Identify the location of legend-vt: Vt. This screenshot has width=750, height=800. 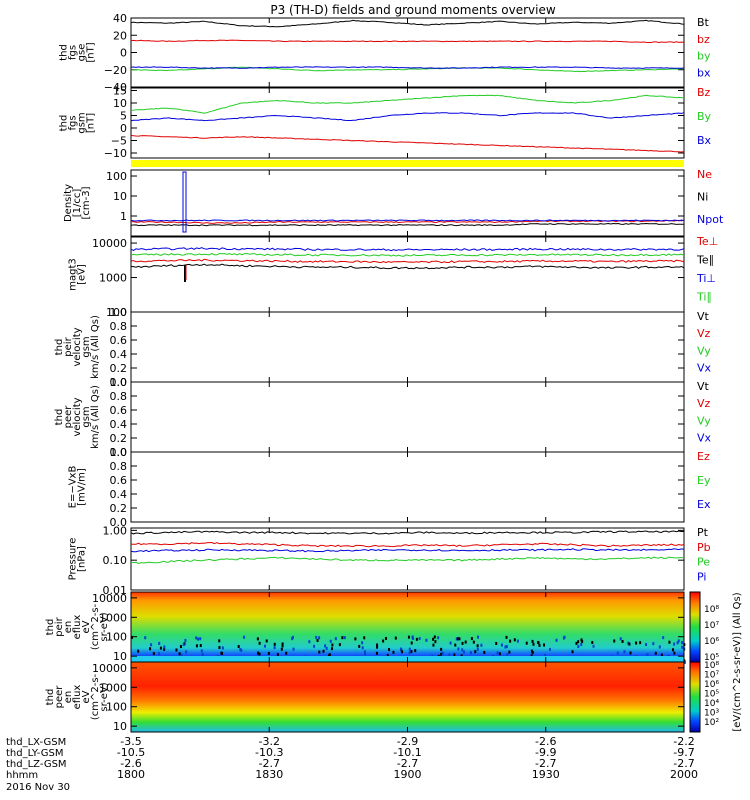
(703, 386).